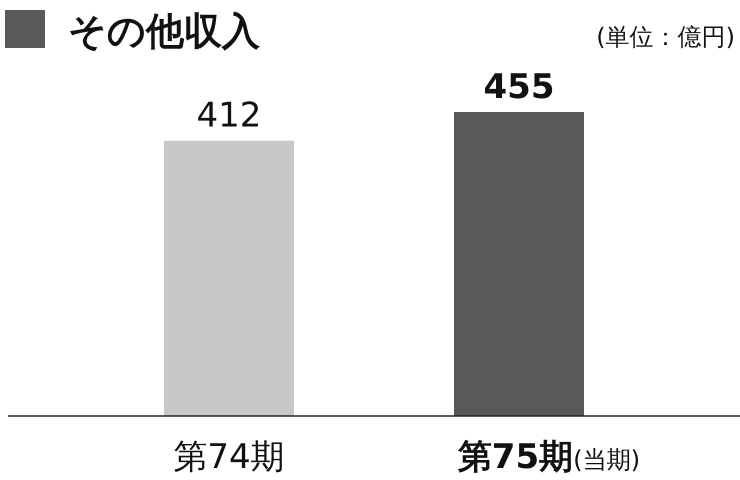 The height and width of the screenshot is (480, 740). What do you see at coordinates (229, 457) in the screenshot?
I see `x-tick-label: 第74期` at bounding box center [229, 457].